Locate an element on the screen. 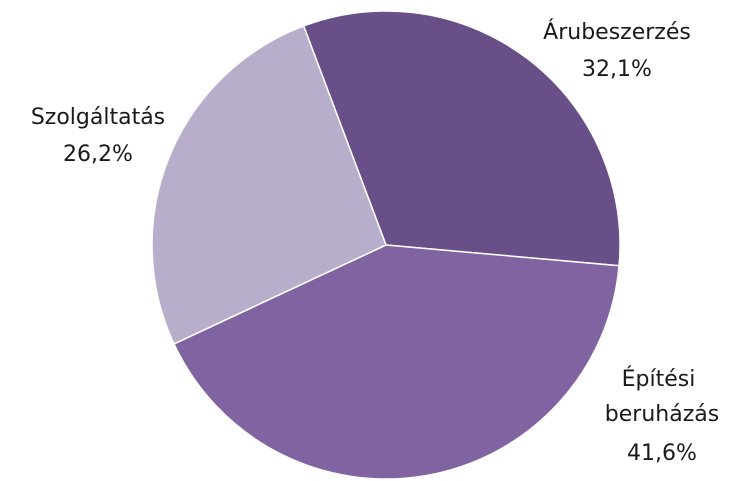  category-label: Árubeszerzés is located at coordinates (617, 32).